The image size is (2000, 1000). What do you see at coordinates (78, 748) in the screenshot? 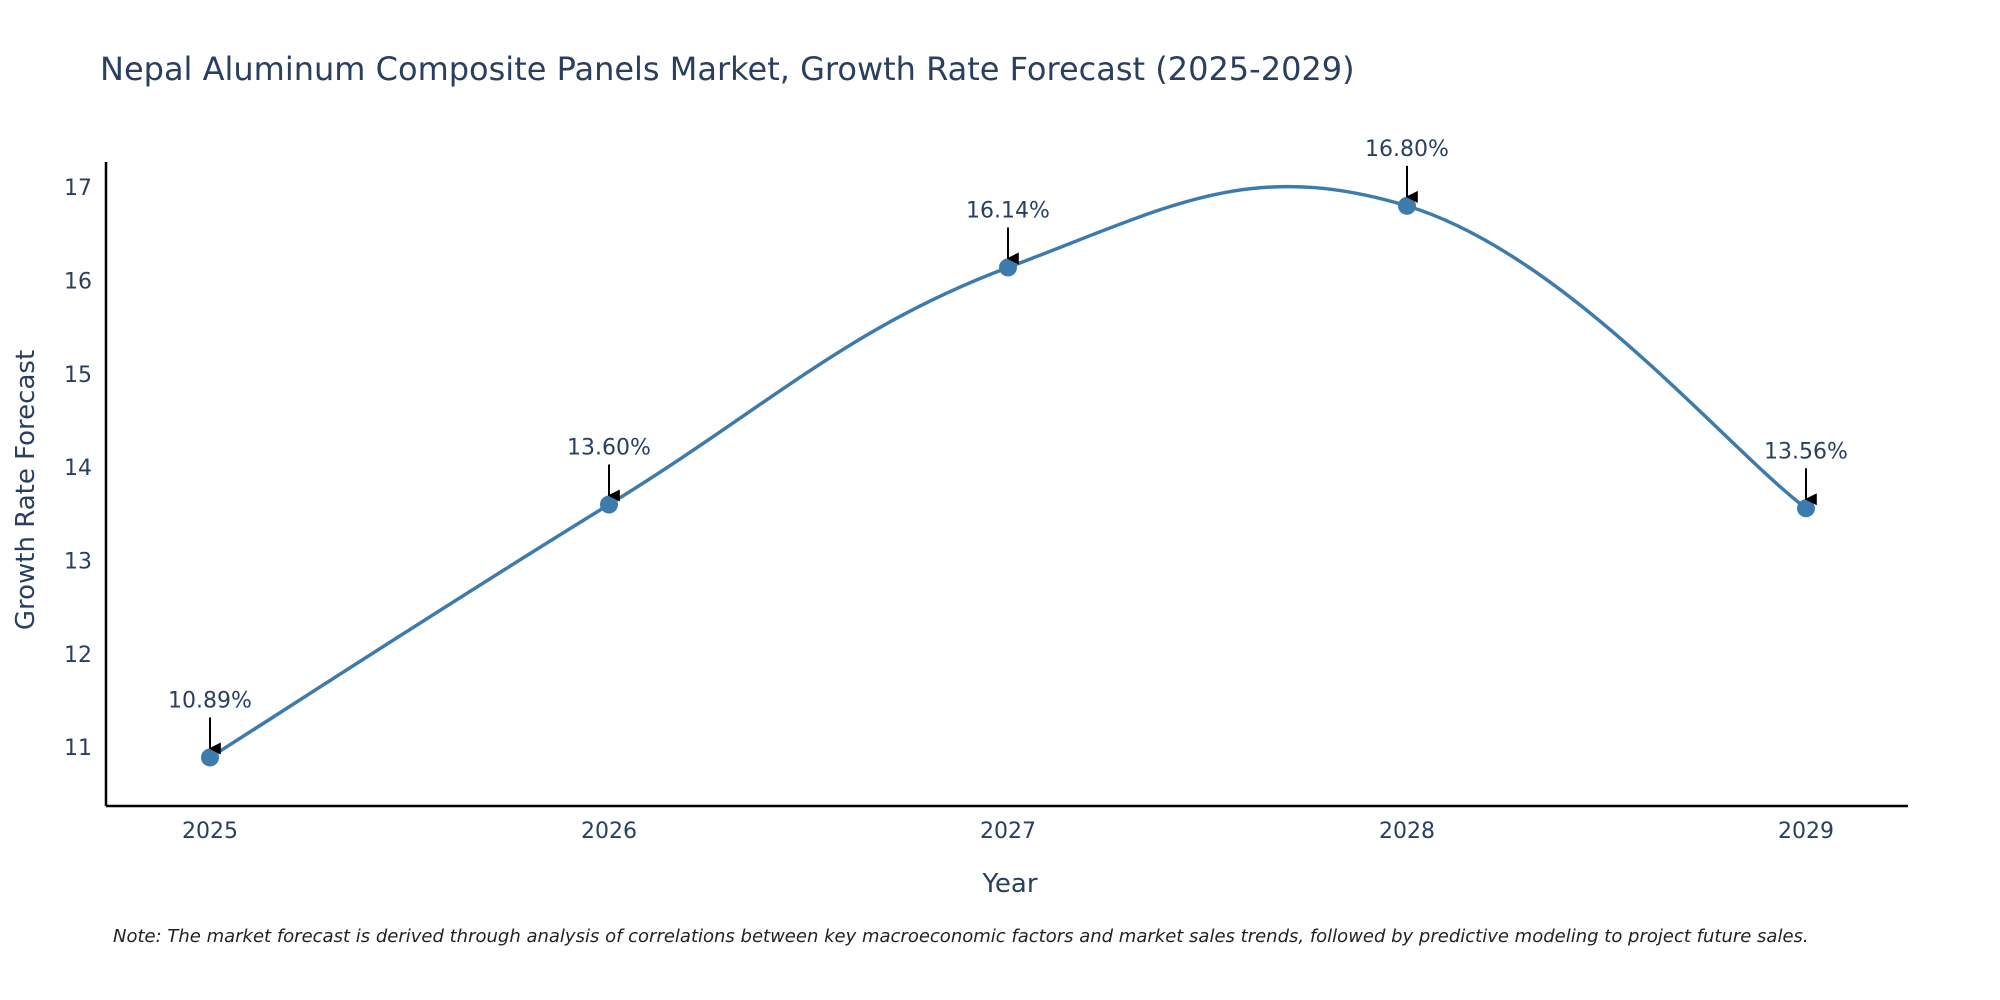
I see `y-tick-label: 11` at bounding box center [78, 748].